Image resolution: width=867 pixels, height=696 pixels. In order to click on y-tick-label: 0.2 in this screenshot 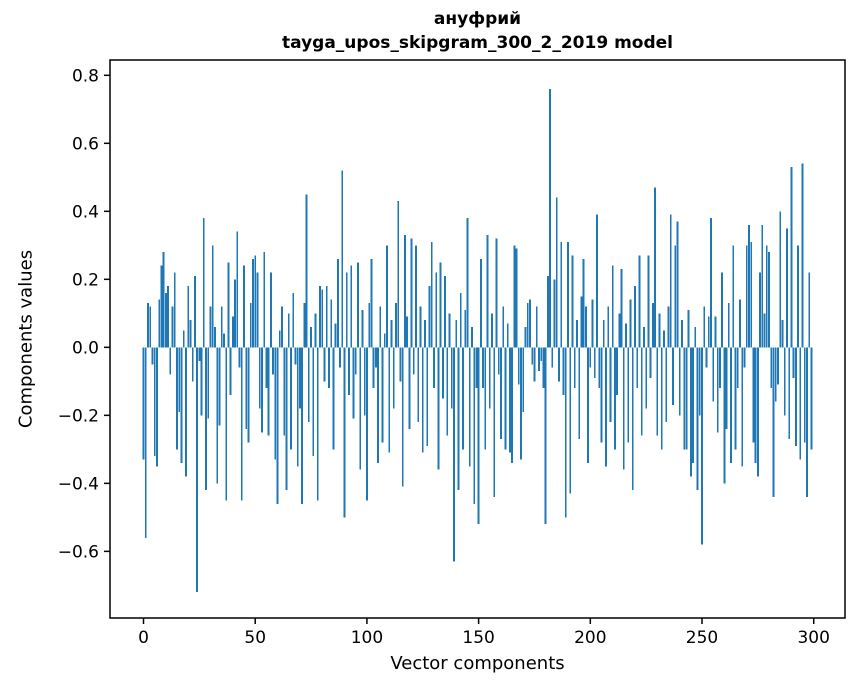, I will do `click(85, 280)`.